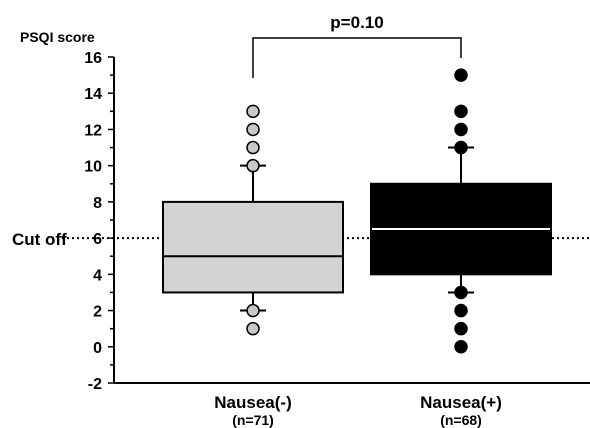 The image size is (590, 428). Describe the element at coordinates (93, 58) in the screenshot. I see `y-tick-label: 16` at that location.